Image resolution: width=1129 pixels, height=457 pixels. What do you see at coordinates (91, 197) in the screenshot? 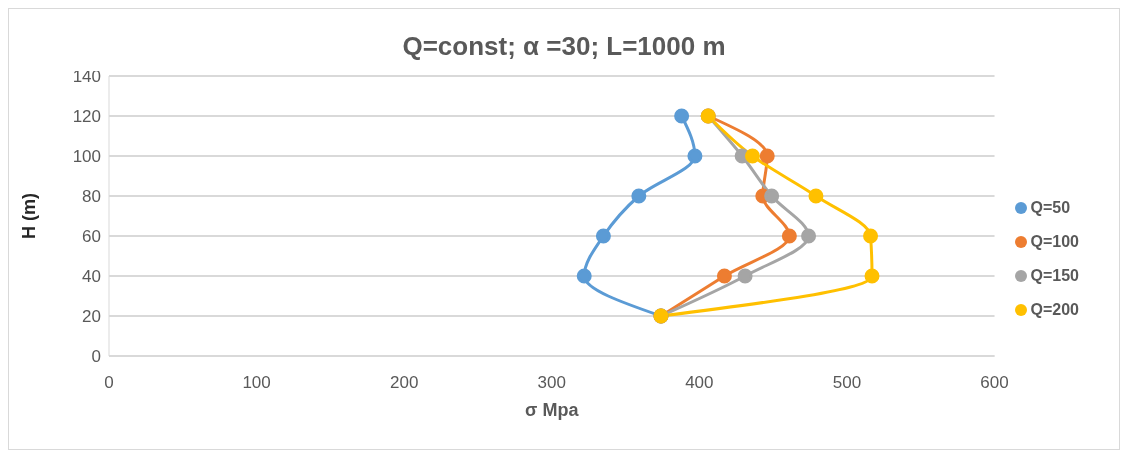
I see `y-tick-label: 80` at bounding box center [91, 197].